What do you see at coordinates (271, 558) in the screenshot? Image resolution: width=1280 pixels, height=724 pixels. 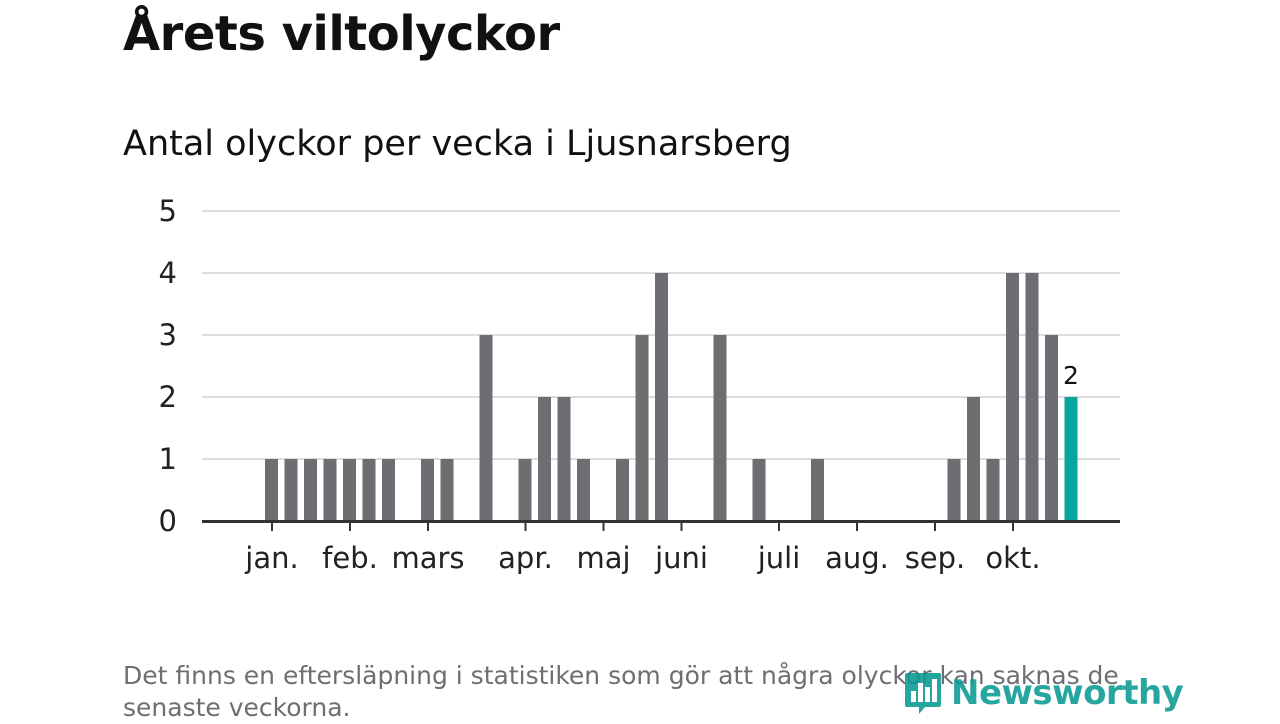 I see `x-tick-label: jan.` at bounding box center [271, 558].